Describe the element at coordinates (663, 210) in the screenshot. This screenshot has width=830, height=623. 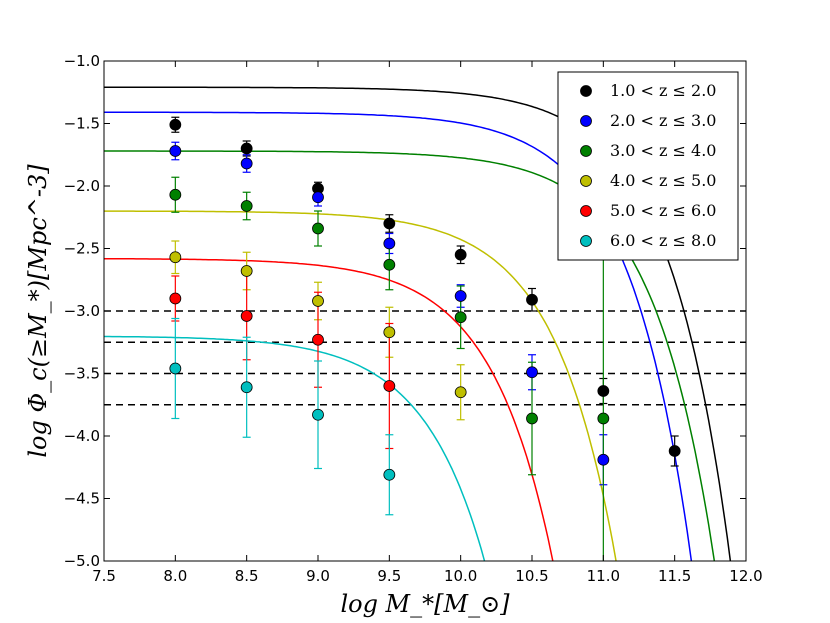
I see `legend-label: 5.0 < z ≤ 6.0` at that location.